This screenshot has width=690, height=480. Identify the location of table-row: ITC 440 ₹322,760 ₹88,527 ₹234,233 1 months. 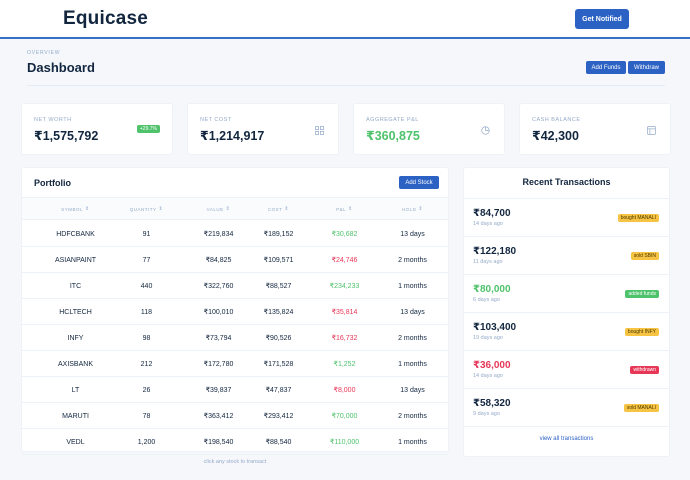
(235, 286).